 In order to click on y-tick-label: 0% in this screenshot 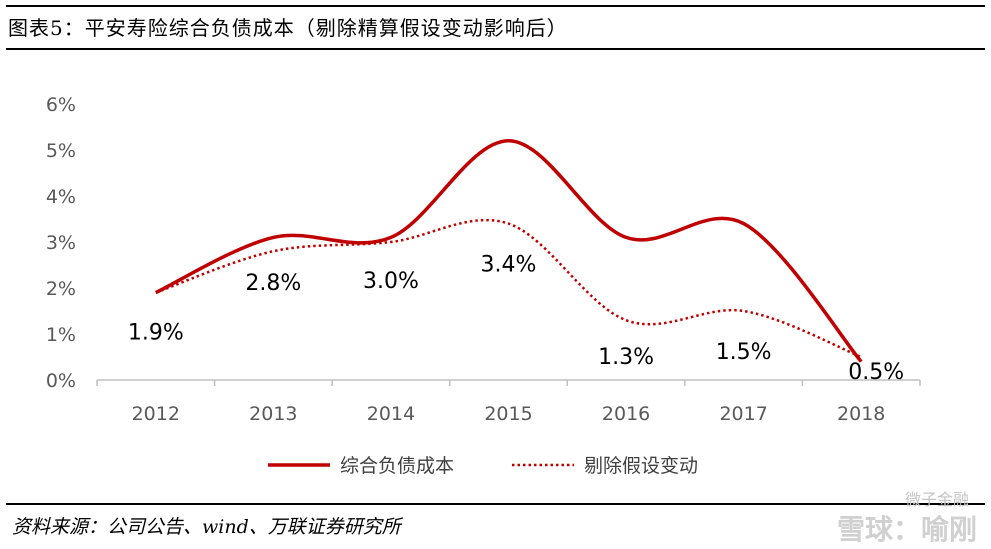, I will do `click(61, 381)`.